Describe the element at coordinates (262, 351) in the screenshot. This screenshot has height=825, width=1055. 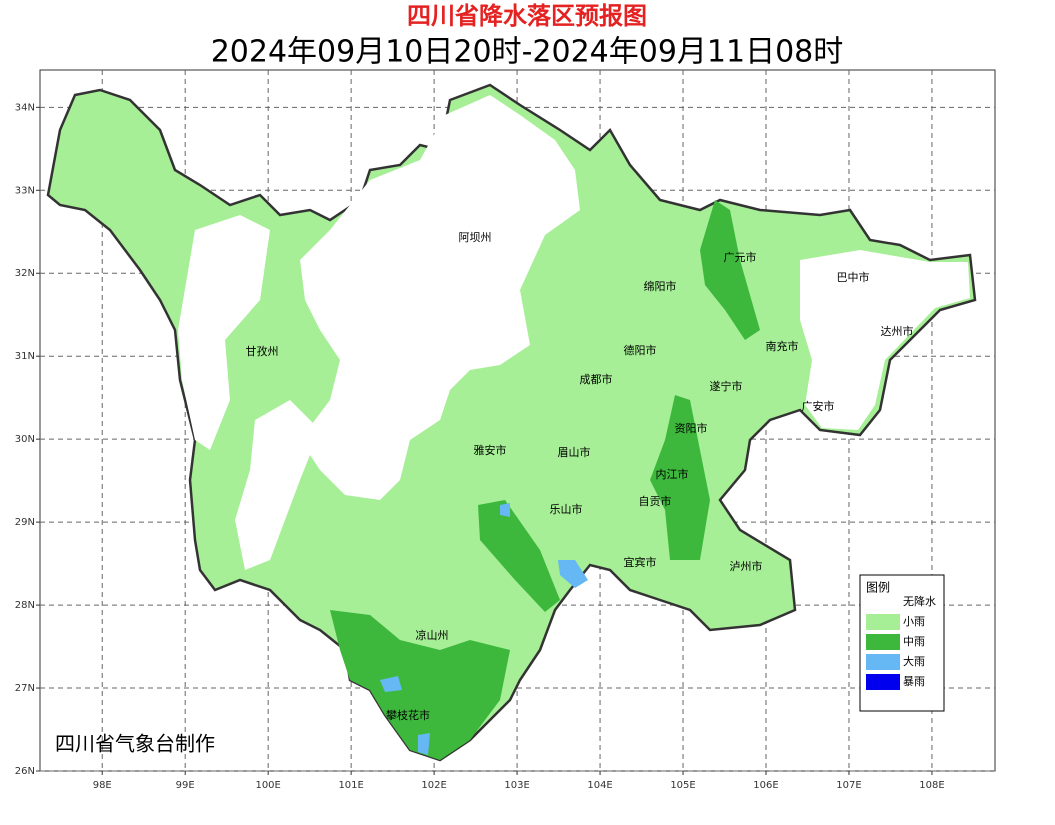
I see `city-label: 甘孜州` at that location.